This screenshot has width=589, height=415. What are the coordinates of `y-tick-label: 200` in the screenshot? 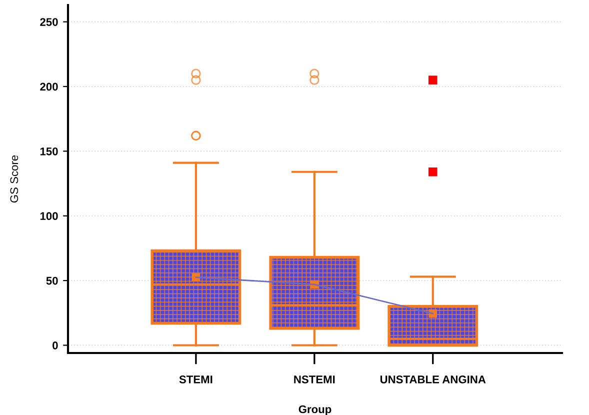 It's located at (49, 86).